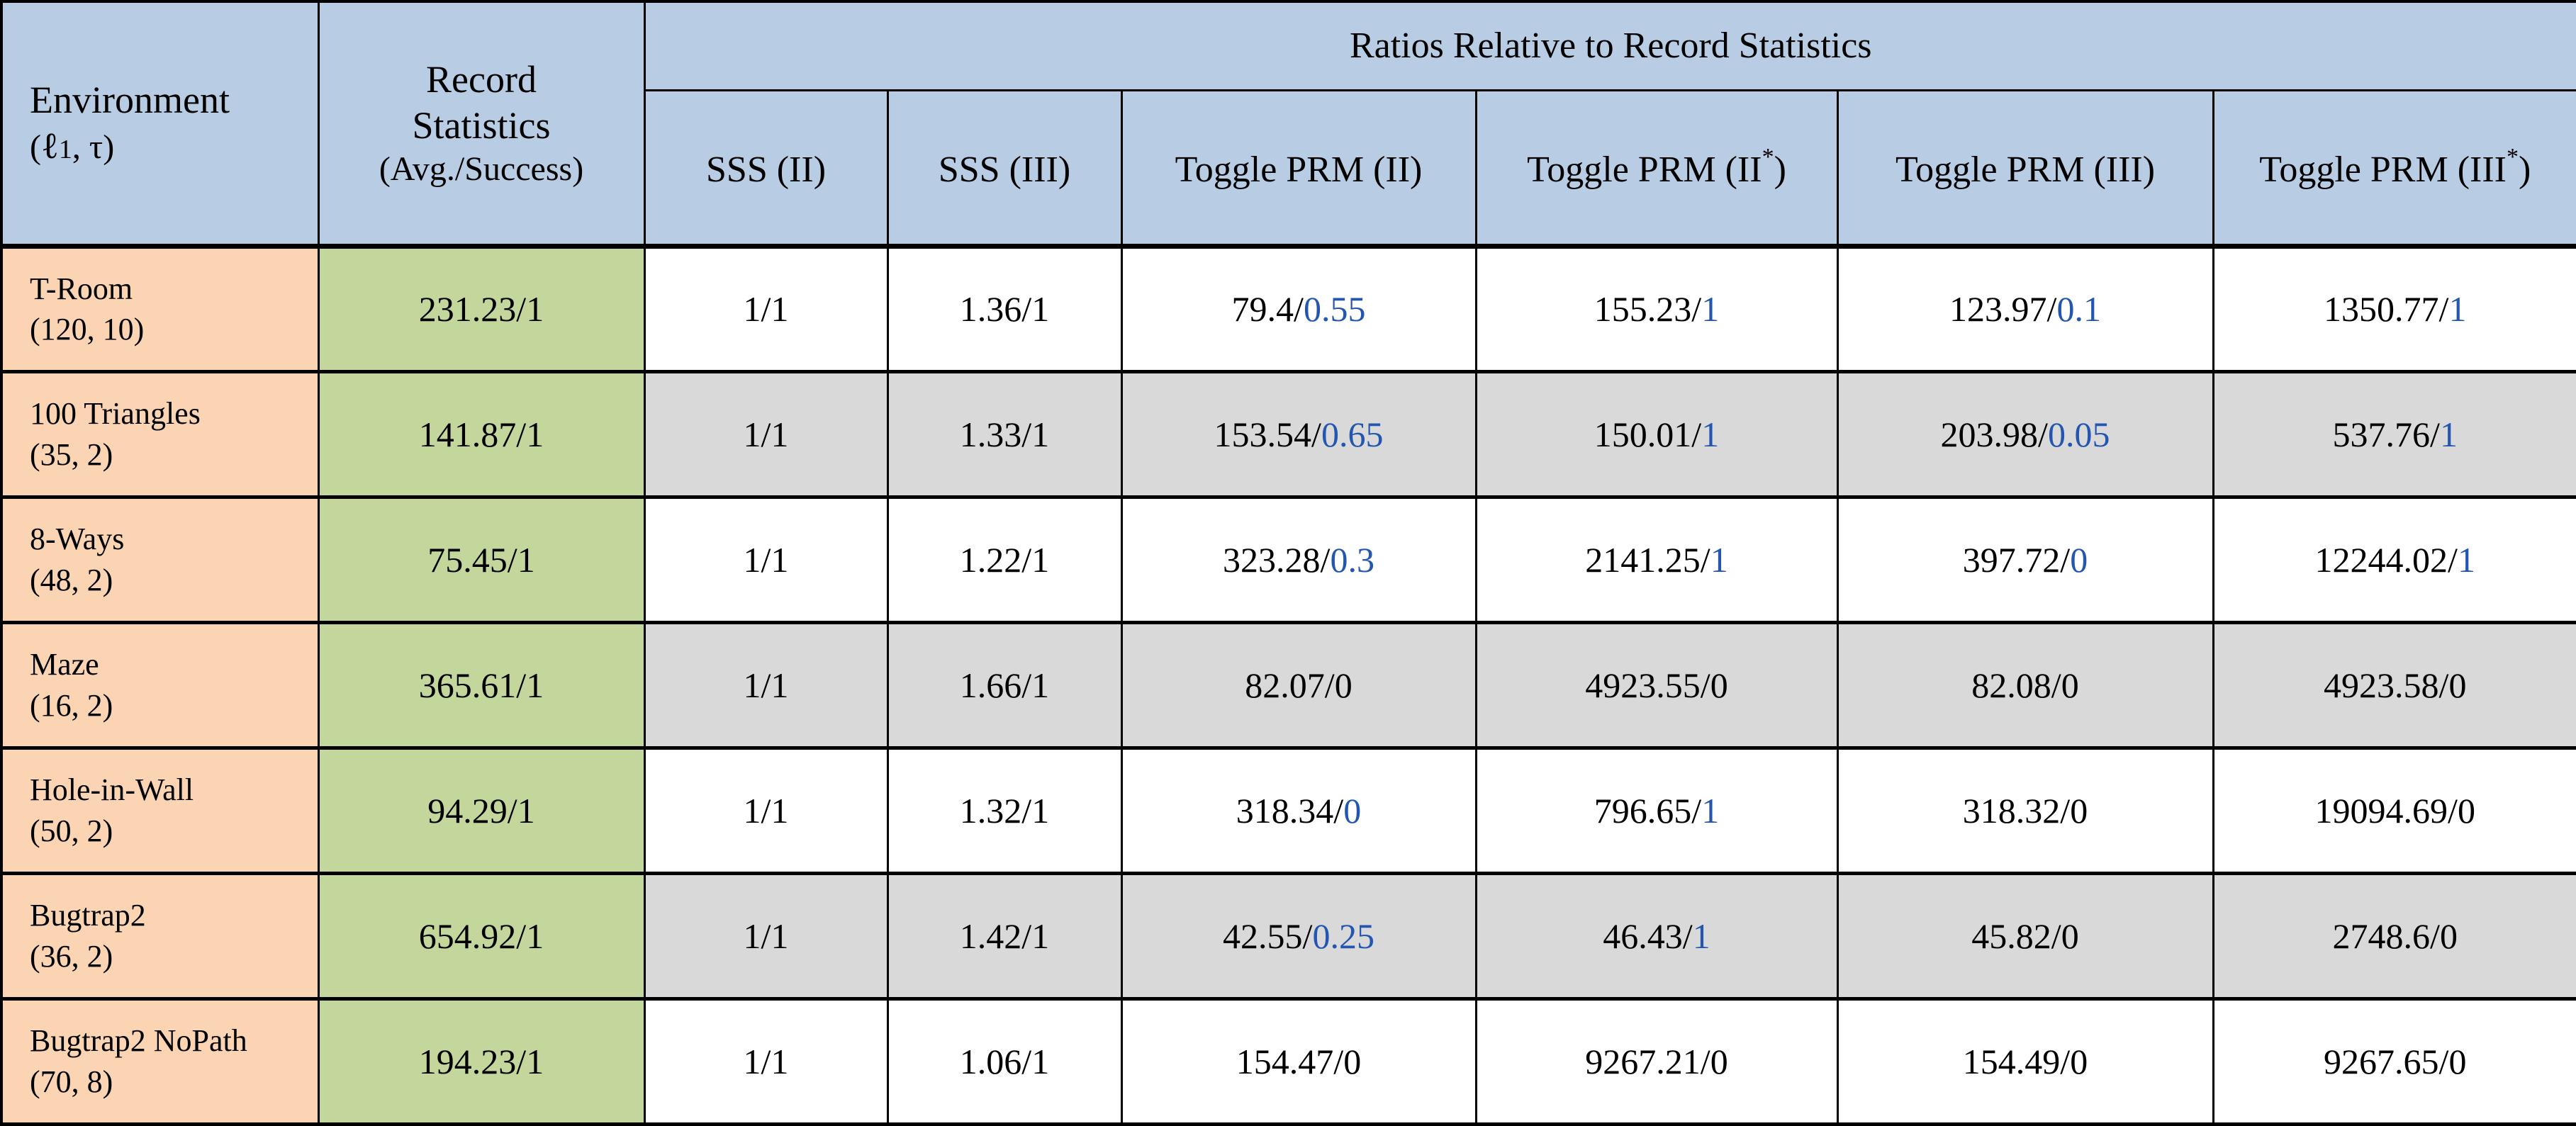  Describe the element at coordinates (482, 308) in the screenshot. I see `record-cell: 231.23/1` at that location.